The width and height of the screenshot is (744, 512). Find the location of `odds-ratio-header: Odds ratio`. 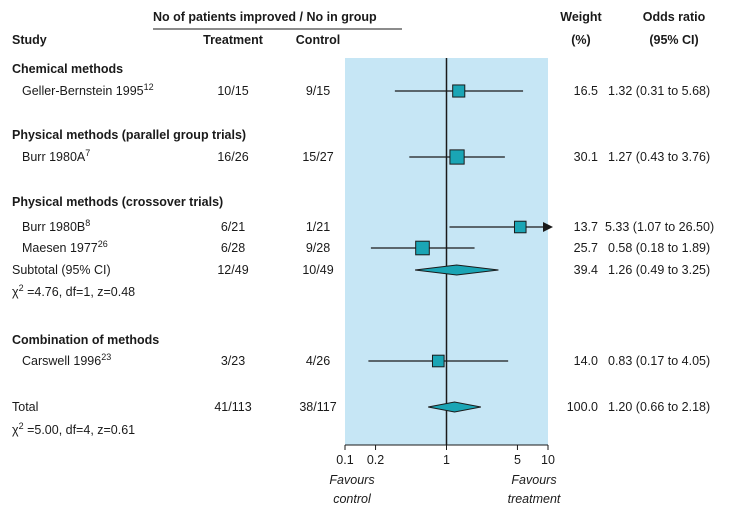

odds-ratio-header: Odds ratio is located at coordinates (674, 17).